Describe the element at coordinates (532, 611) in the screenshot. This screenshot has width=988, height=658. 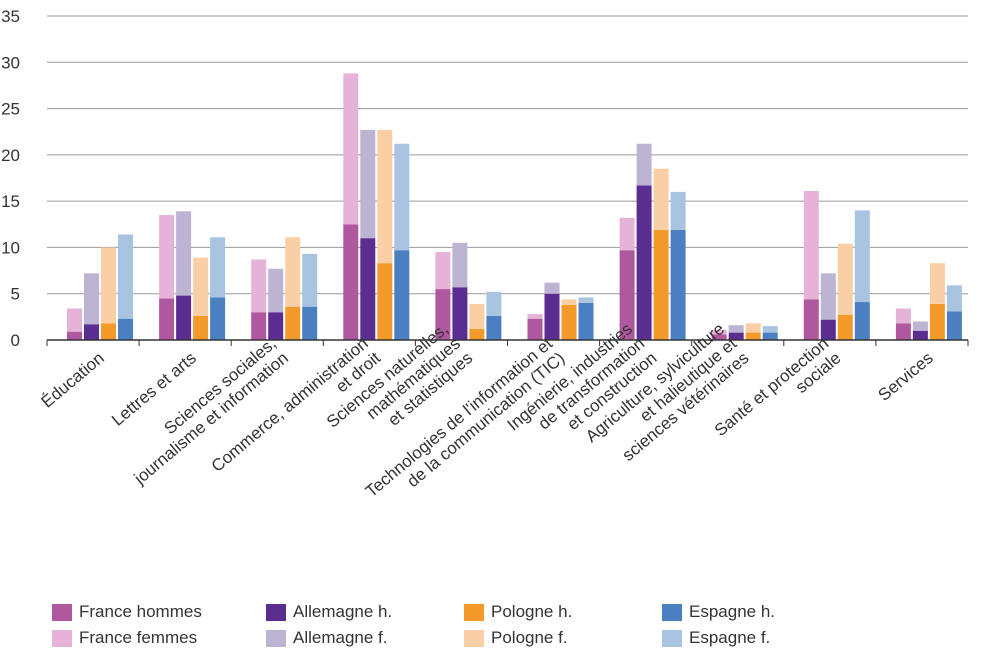
I see `legend-label: Pologne h.` at that location.